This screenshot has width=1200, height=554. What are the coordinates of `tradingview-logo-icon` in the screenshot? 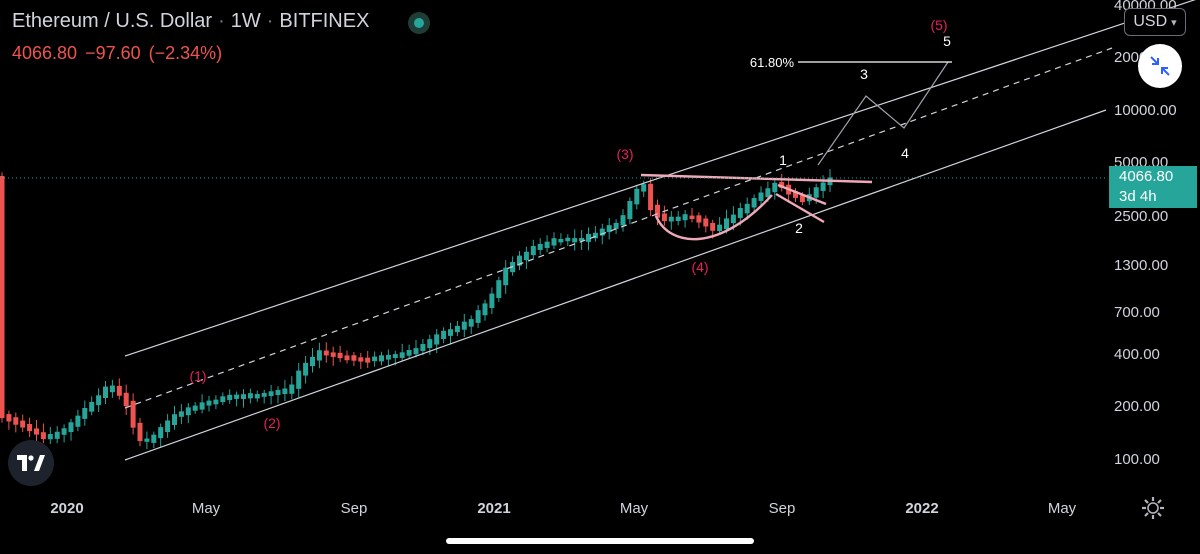 It's located at (31, 463).